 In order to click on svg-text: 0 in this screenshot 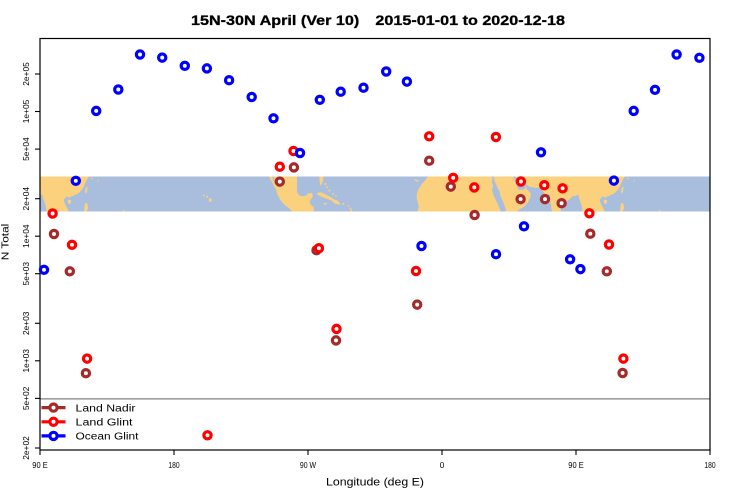, I will do `click(442, 465)`.